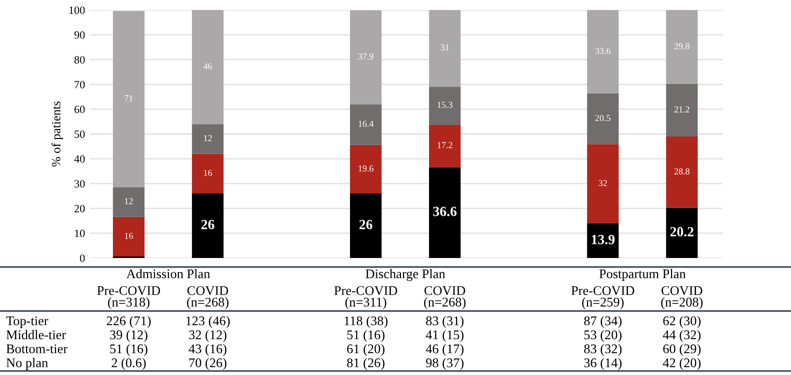 This screenshot has width=791, height=375. Describe the element at coordinates (366, 168) in the screenshot. I see `data-label: 19.6` at that location.